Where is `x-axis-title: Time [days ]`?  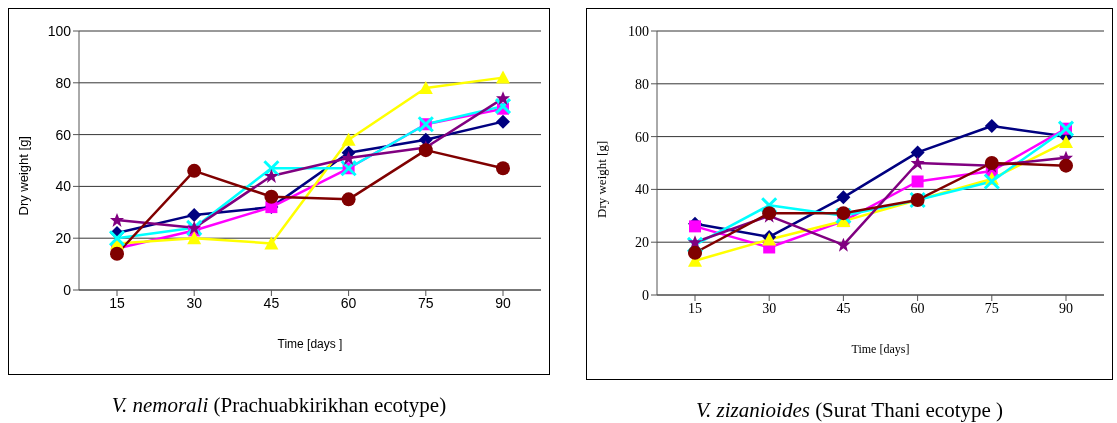 x-axis-title: Time [days ] is located at coordinates (310, 344).